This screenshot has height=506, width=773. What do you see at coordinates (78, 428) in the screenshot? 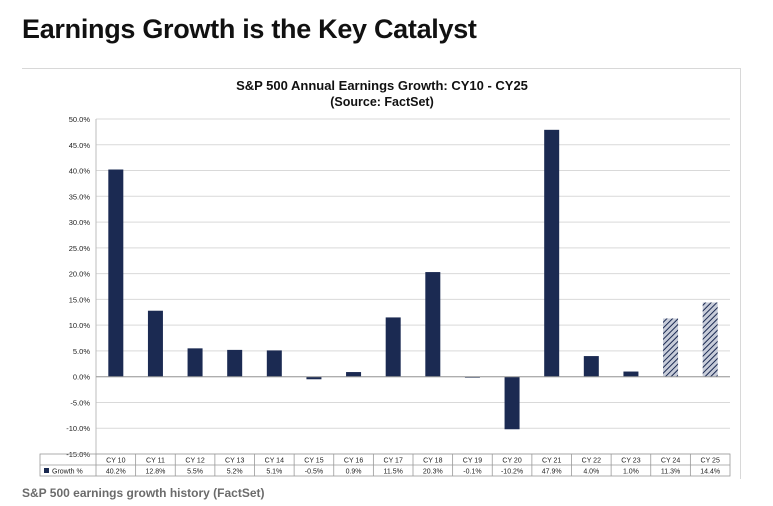
I see `y-tick-label: -10.0%` at bounding box center [78, 428].